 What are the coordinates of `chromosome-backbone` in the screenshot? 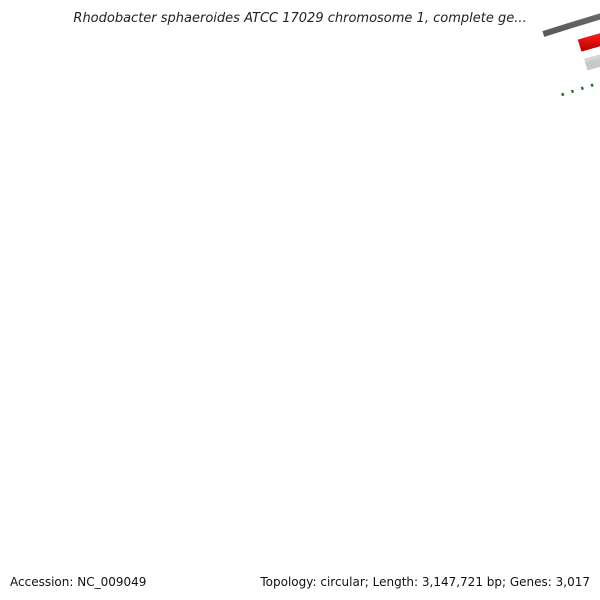 It's located at (571, 25).